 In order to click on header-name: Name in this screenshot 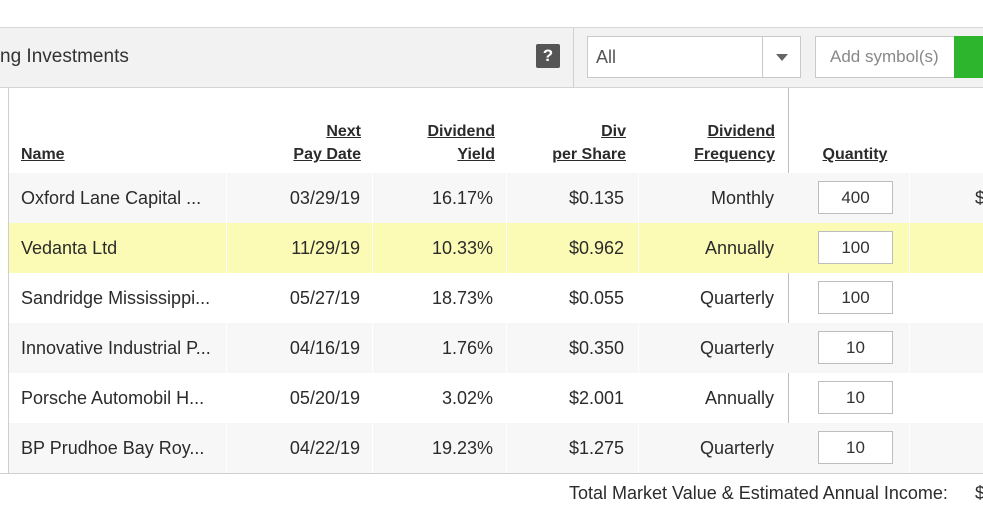, I will do `click(43, 154)`.